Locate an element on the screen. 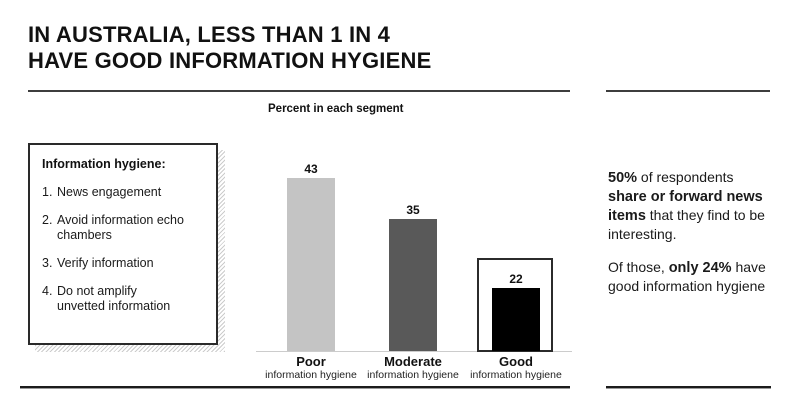  hygiene-list-item: 4. Do not amplify unvetted information is located at coordinates (106, 298).